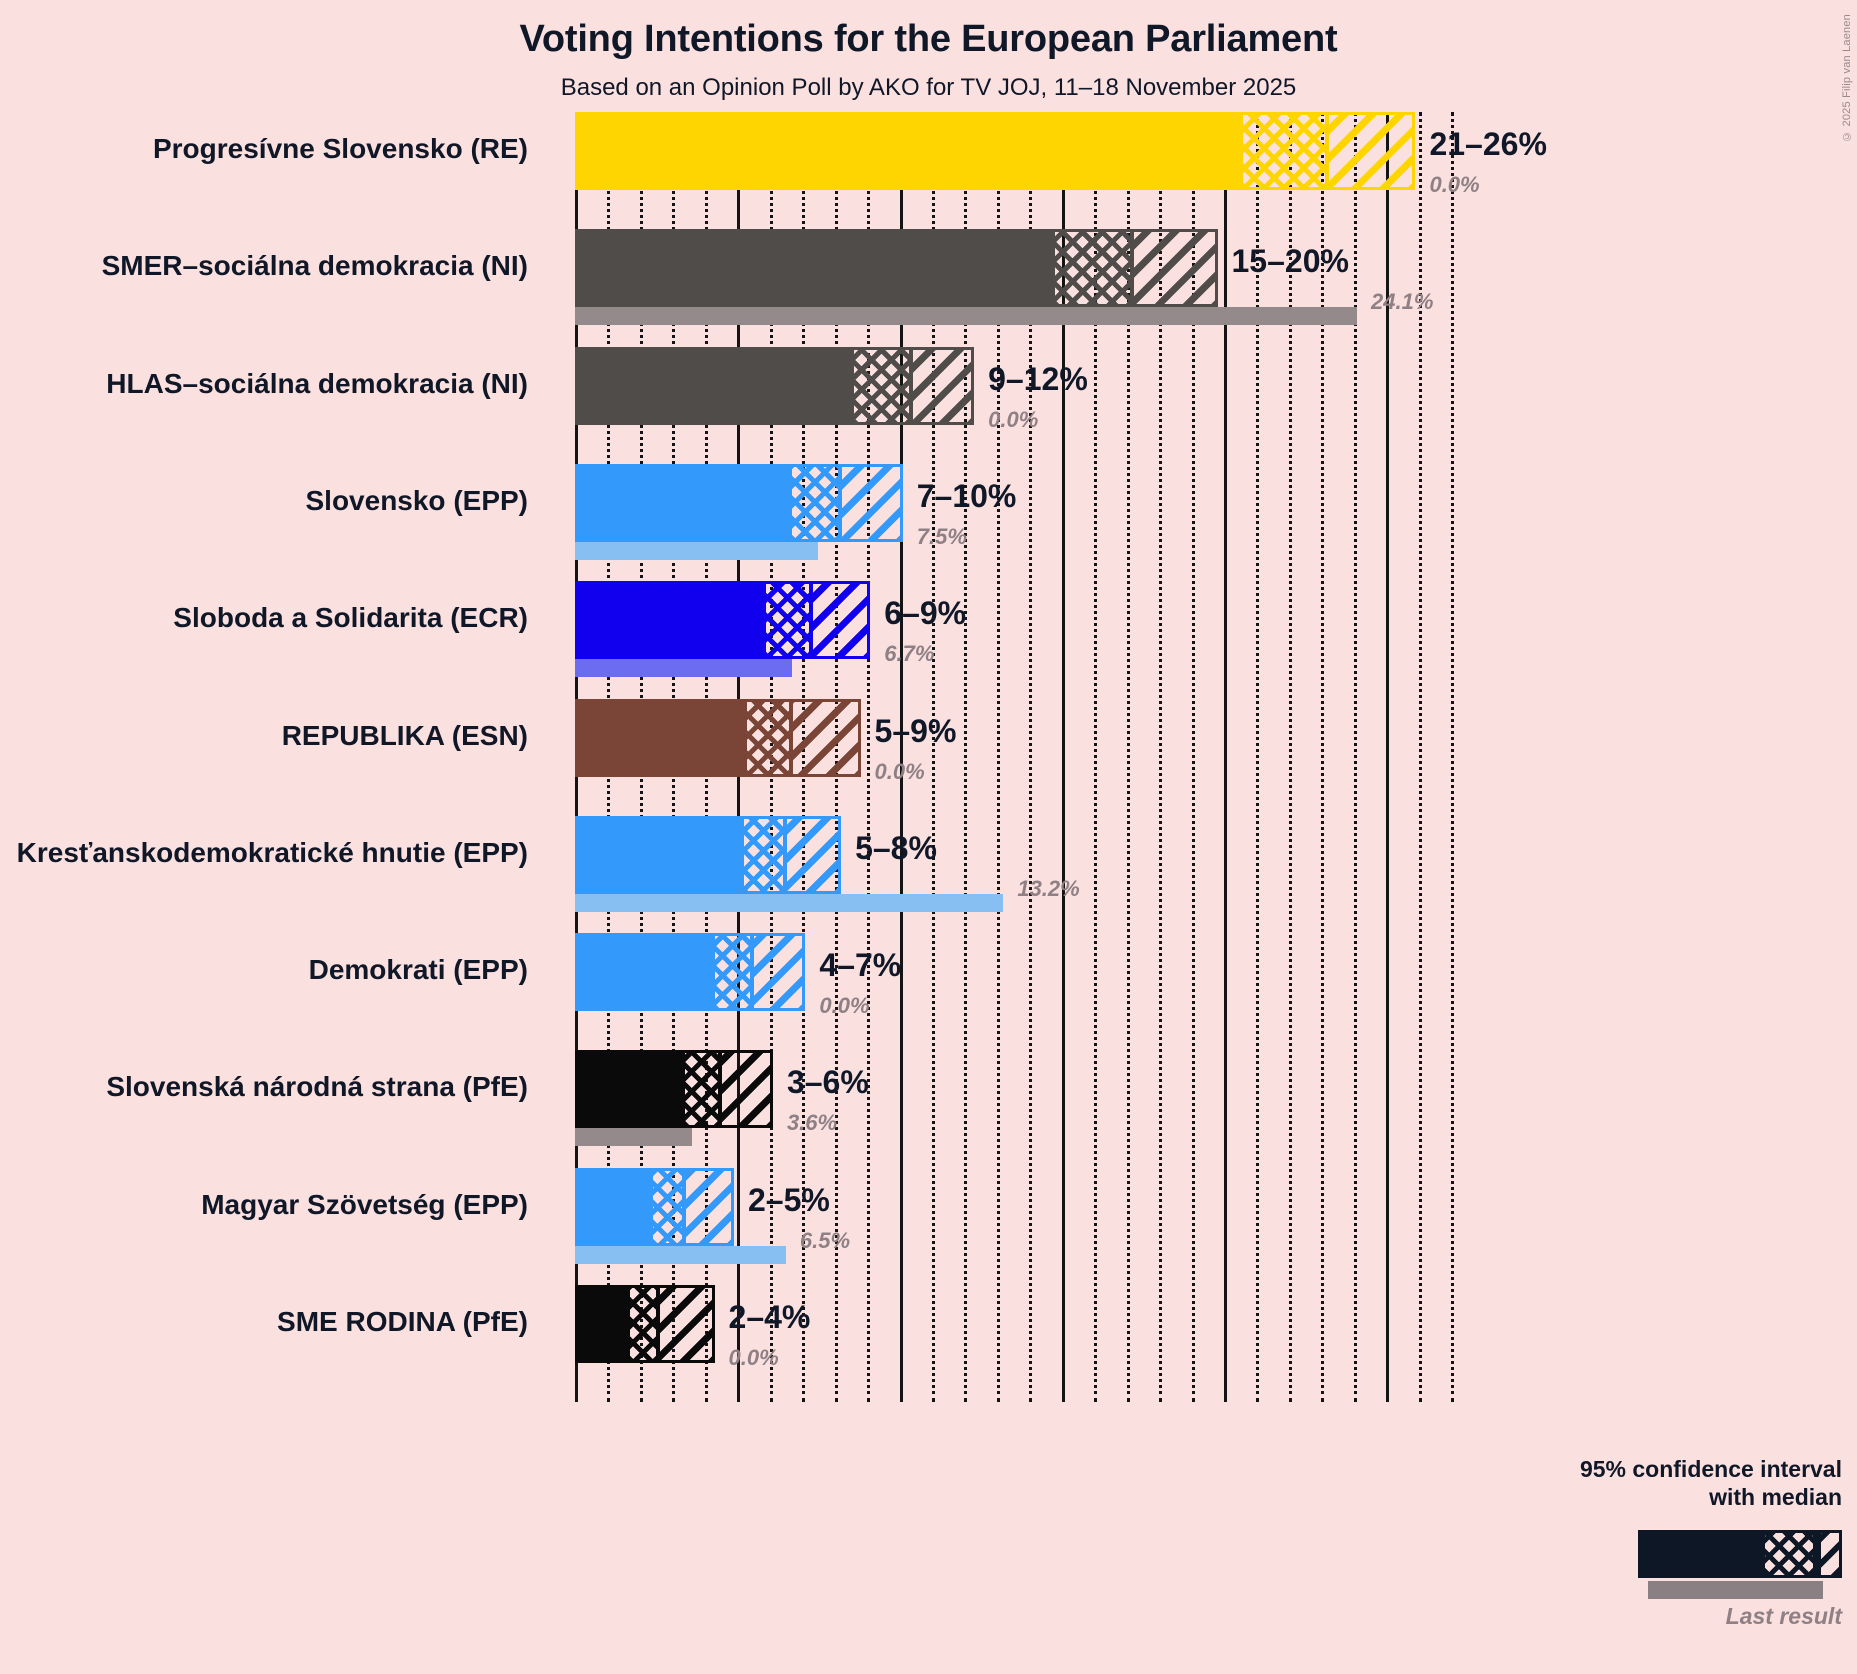 The image size is (1857, 1674). Describe the element at coordinates (1402, 302) in the screenshot. I see `last-result-label: 24.1%` at that location.